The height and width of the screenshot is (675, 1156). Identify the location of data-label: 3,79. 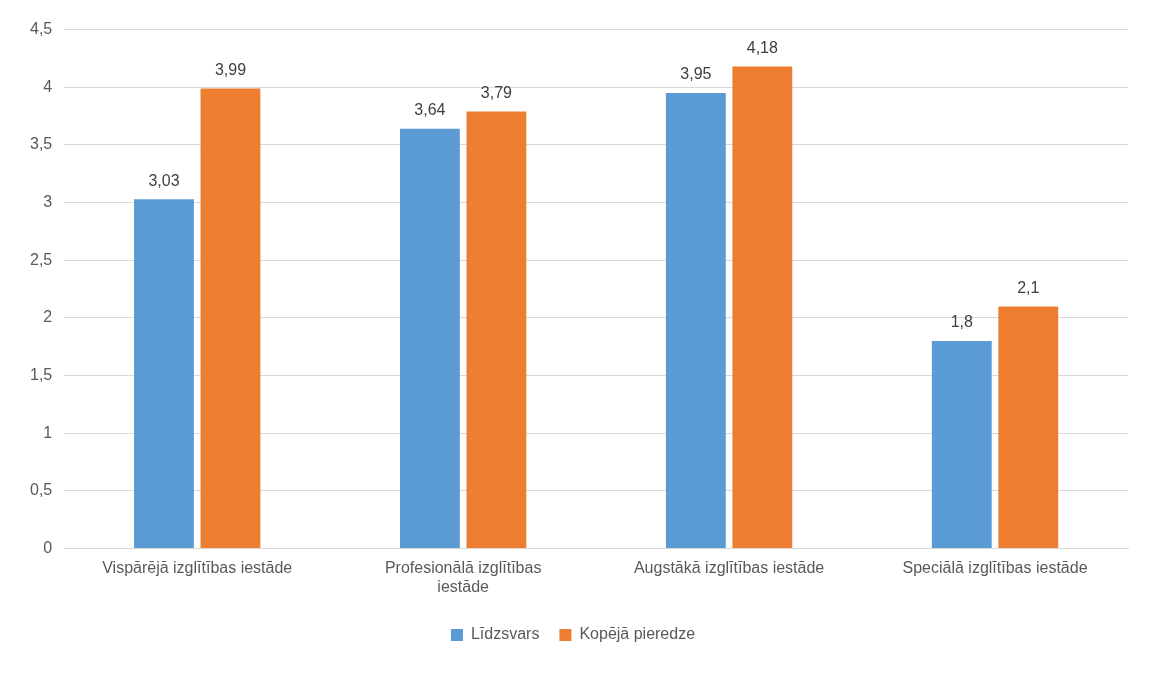
(496, 92).